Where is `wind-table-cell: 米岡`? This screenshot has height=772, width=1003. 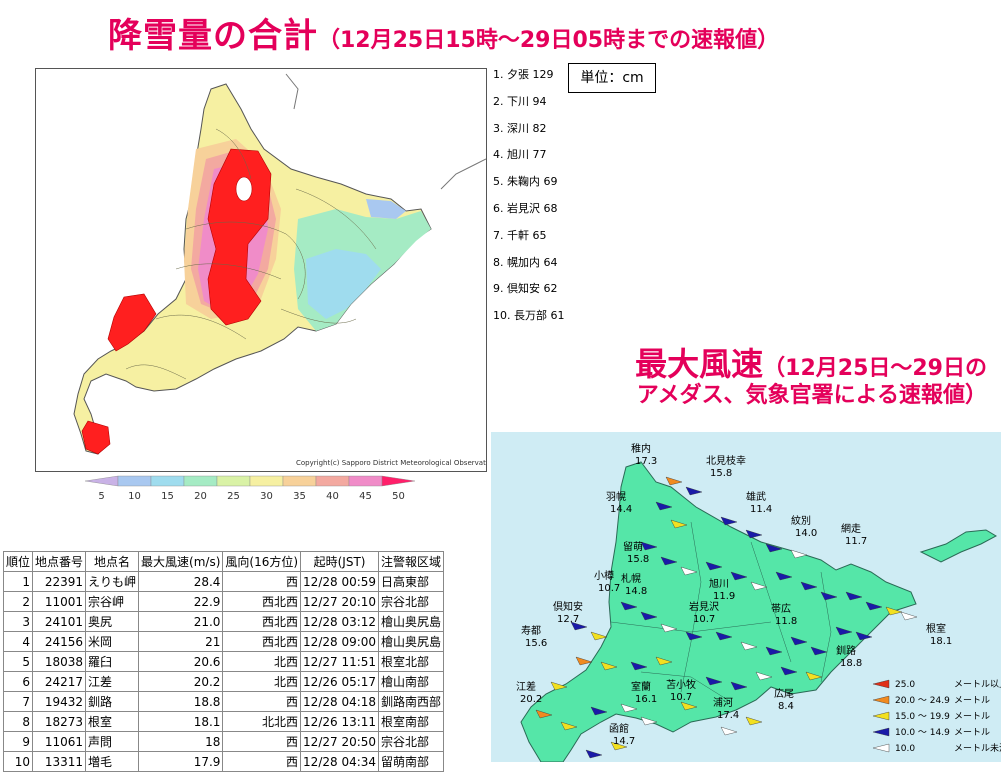
wind-table-cell: 米岡 is located at coordinates (112, 641).